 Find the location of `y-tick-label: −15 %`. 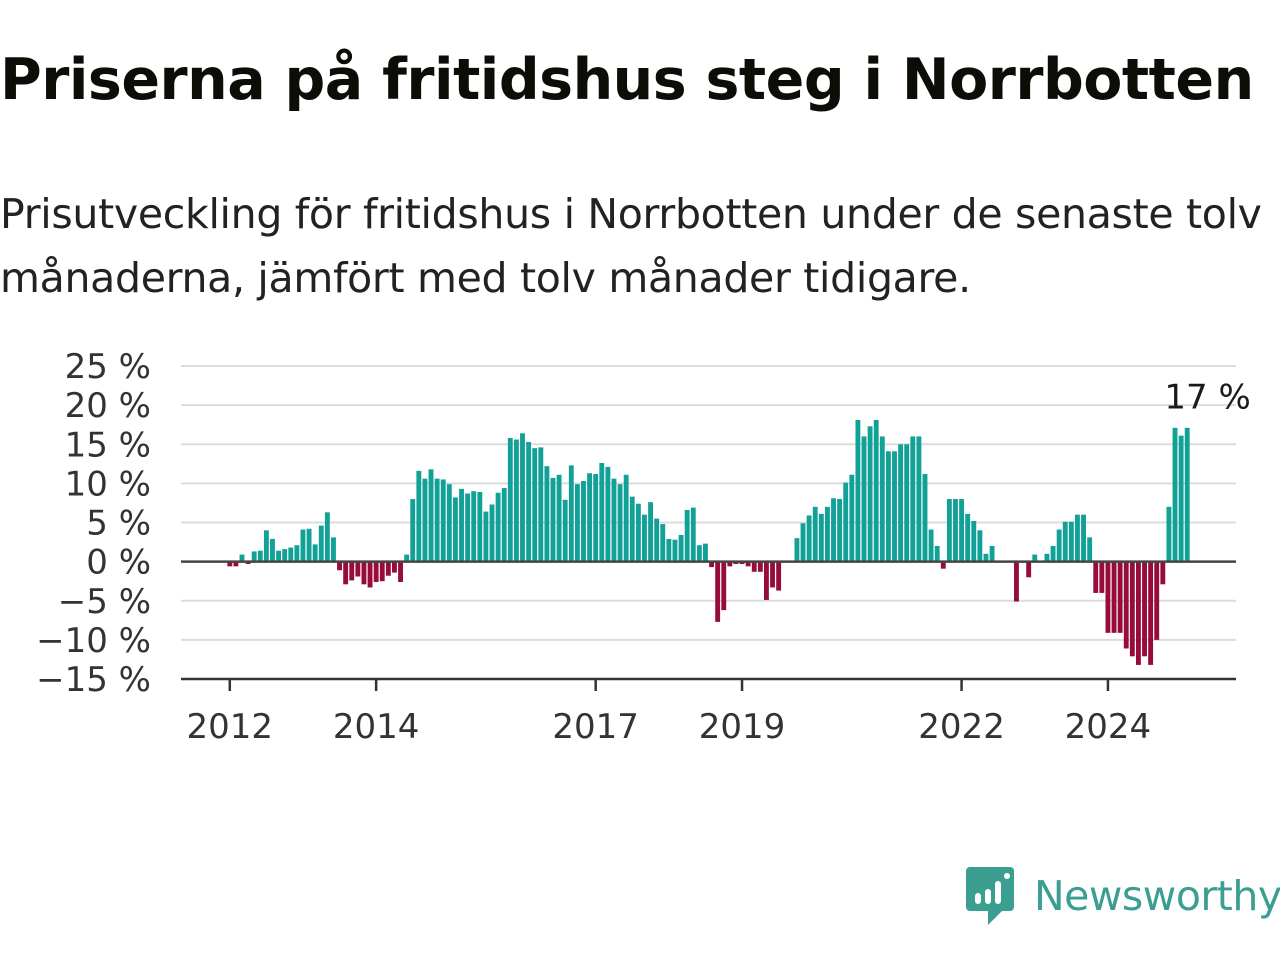

y-tick-label: −15 % is located at coordinates (93, 680).